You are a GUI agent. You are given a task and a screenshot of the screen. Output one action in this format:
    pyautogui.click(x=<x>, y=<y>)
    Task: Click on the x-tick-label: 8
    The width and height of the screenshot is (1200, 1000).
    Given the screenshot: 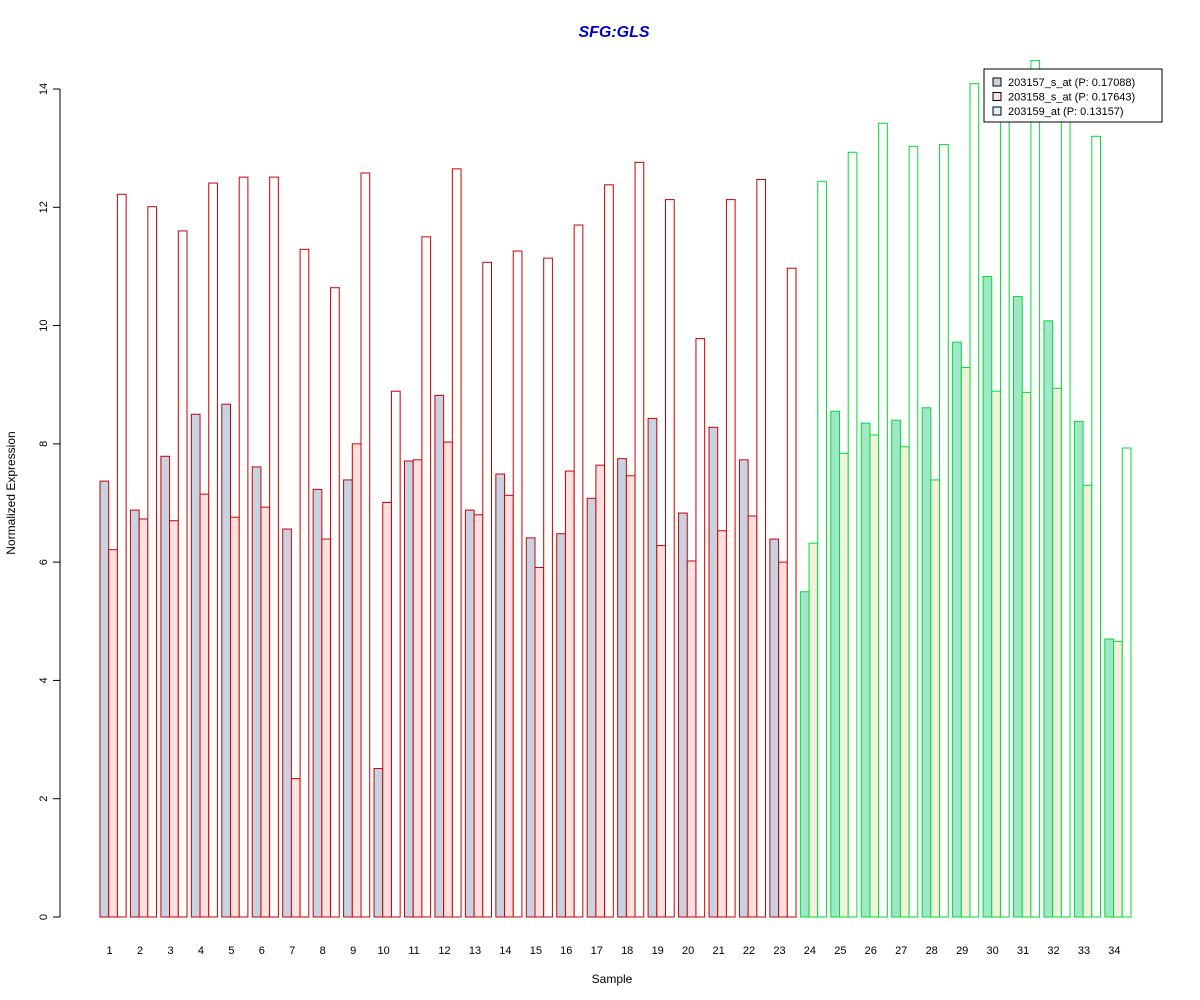 What is the action you would take?
    pyautogui.click(x=323, y=951)
    